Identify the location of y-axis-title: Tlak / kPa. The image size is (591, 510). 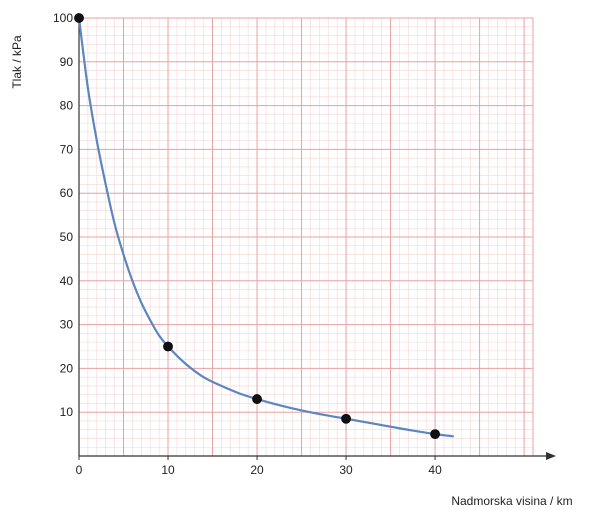
(17, 62).